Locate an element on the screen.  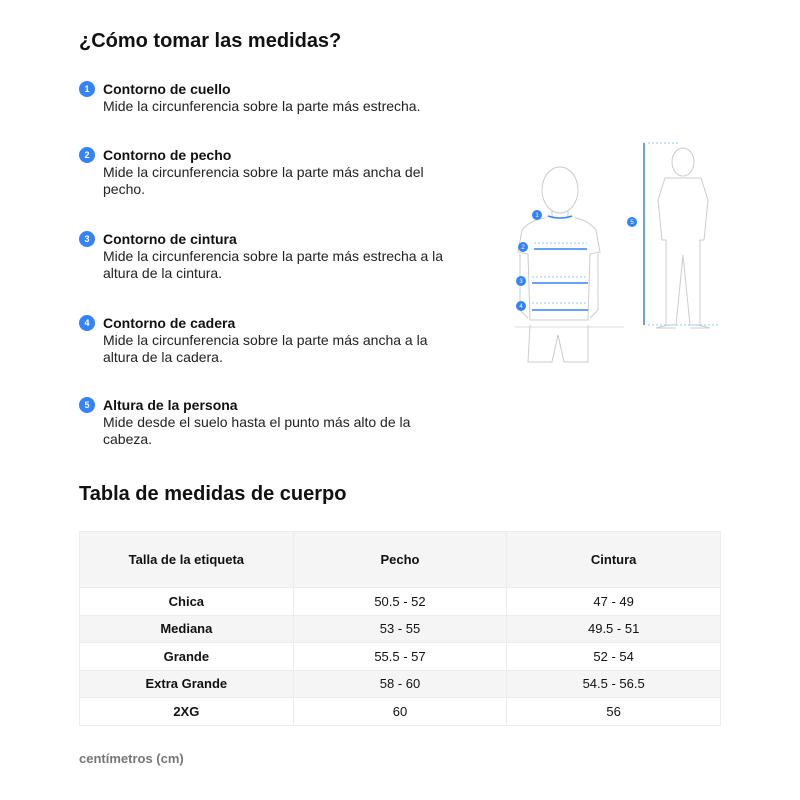
header-chest: Pecho is located at coordinates (400, 559).